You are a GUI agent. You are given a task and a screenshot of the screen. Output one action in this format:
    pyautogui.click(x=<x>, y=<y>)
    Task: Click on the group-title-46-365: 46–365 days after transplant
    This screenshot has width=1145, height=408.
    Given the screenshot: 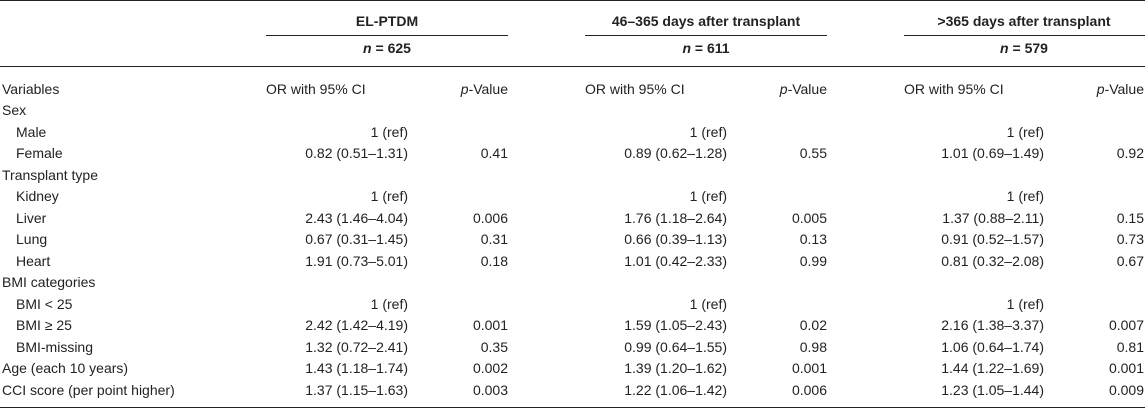 What is the action you would take?
    pyautogui.click(x=706, y=21)
    